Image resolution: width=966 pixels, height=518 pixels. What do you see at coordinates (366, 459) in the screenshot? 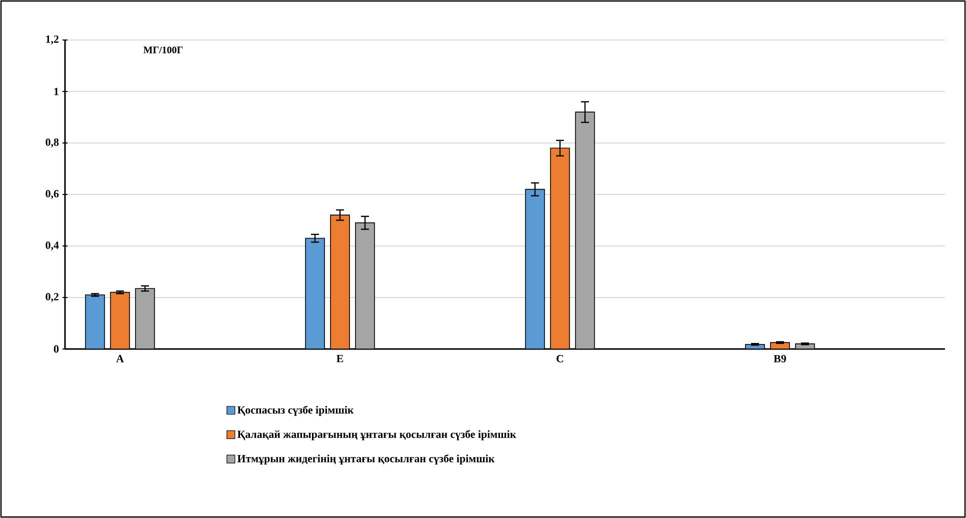
I see `legend-label: Итмұрын жидегінің ұнтағы қосылған сүзбе ірімшік` at bounding box center [366, 459].